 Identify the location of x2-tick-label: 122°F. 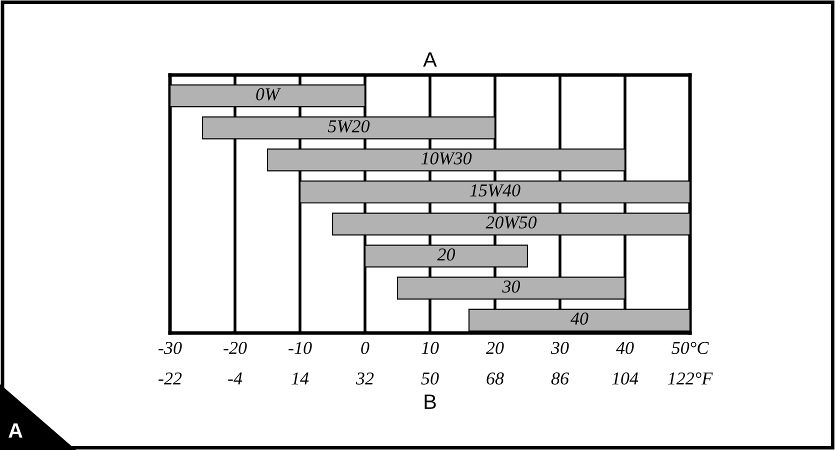
(690, 378).